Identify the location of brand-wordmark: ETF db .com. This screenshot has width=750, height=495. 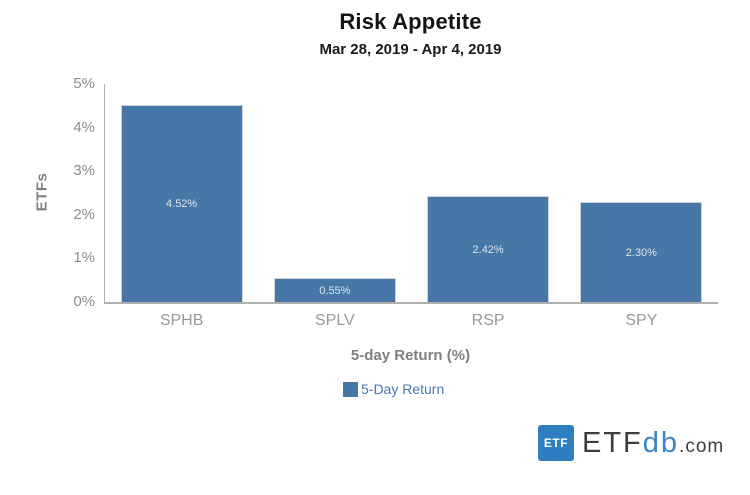
(653, 443).